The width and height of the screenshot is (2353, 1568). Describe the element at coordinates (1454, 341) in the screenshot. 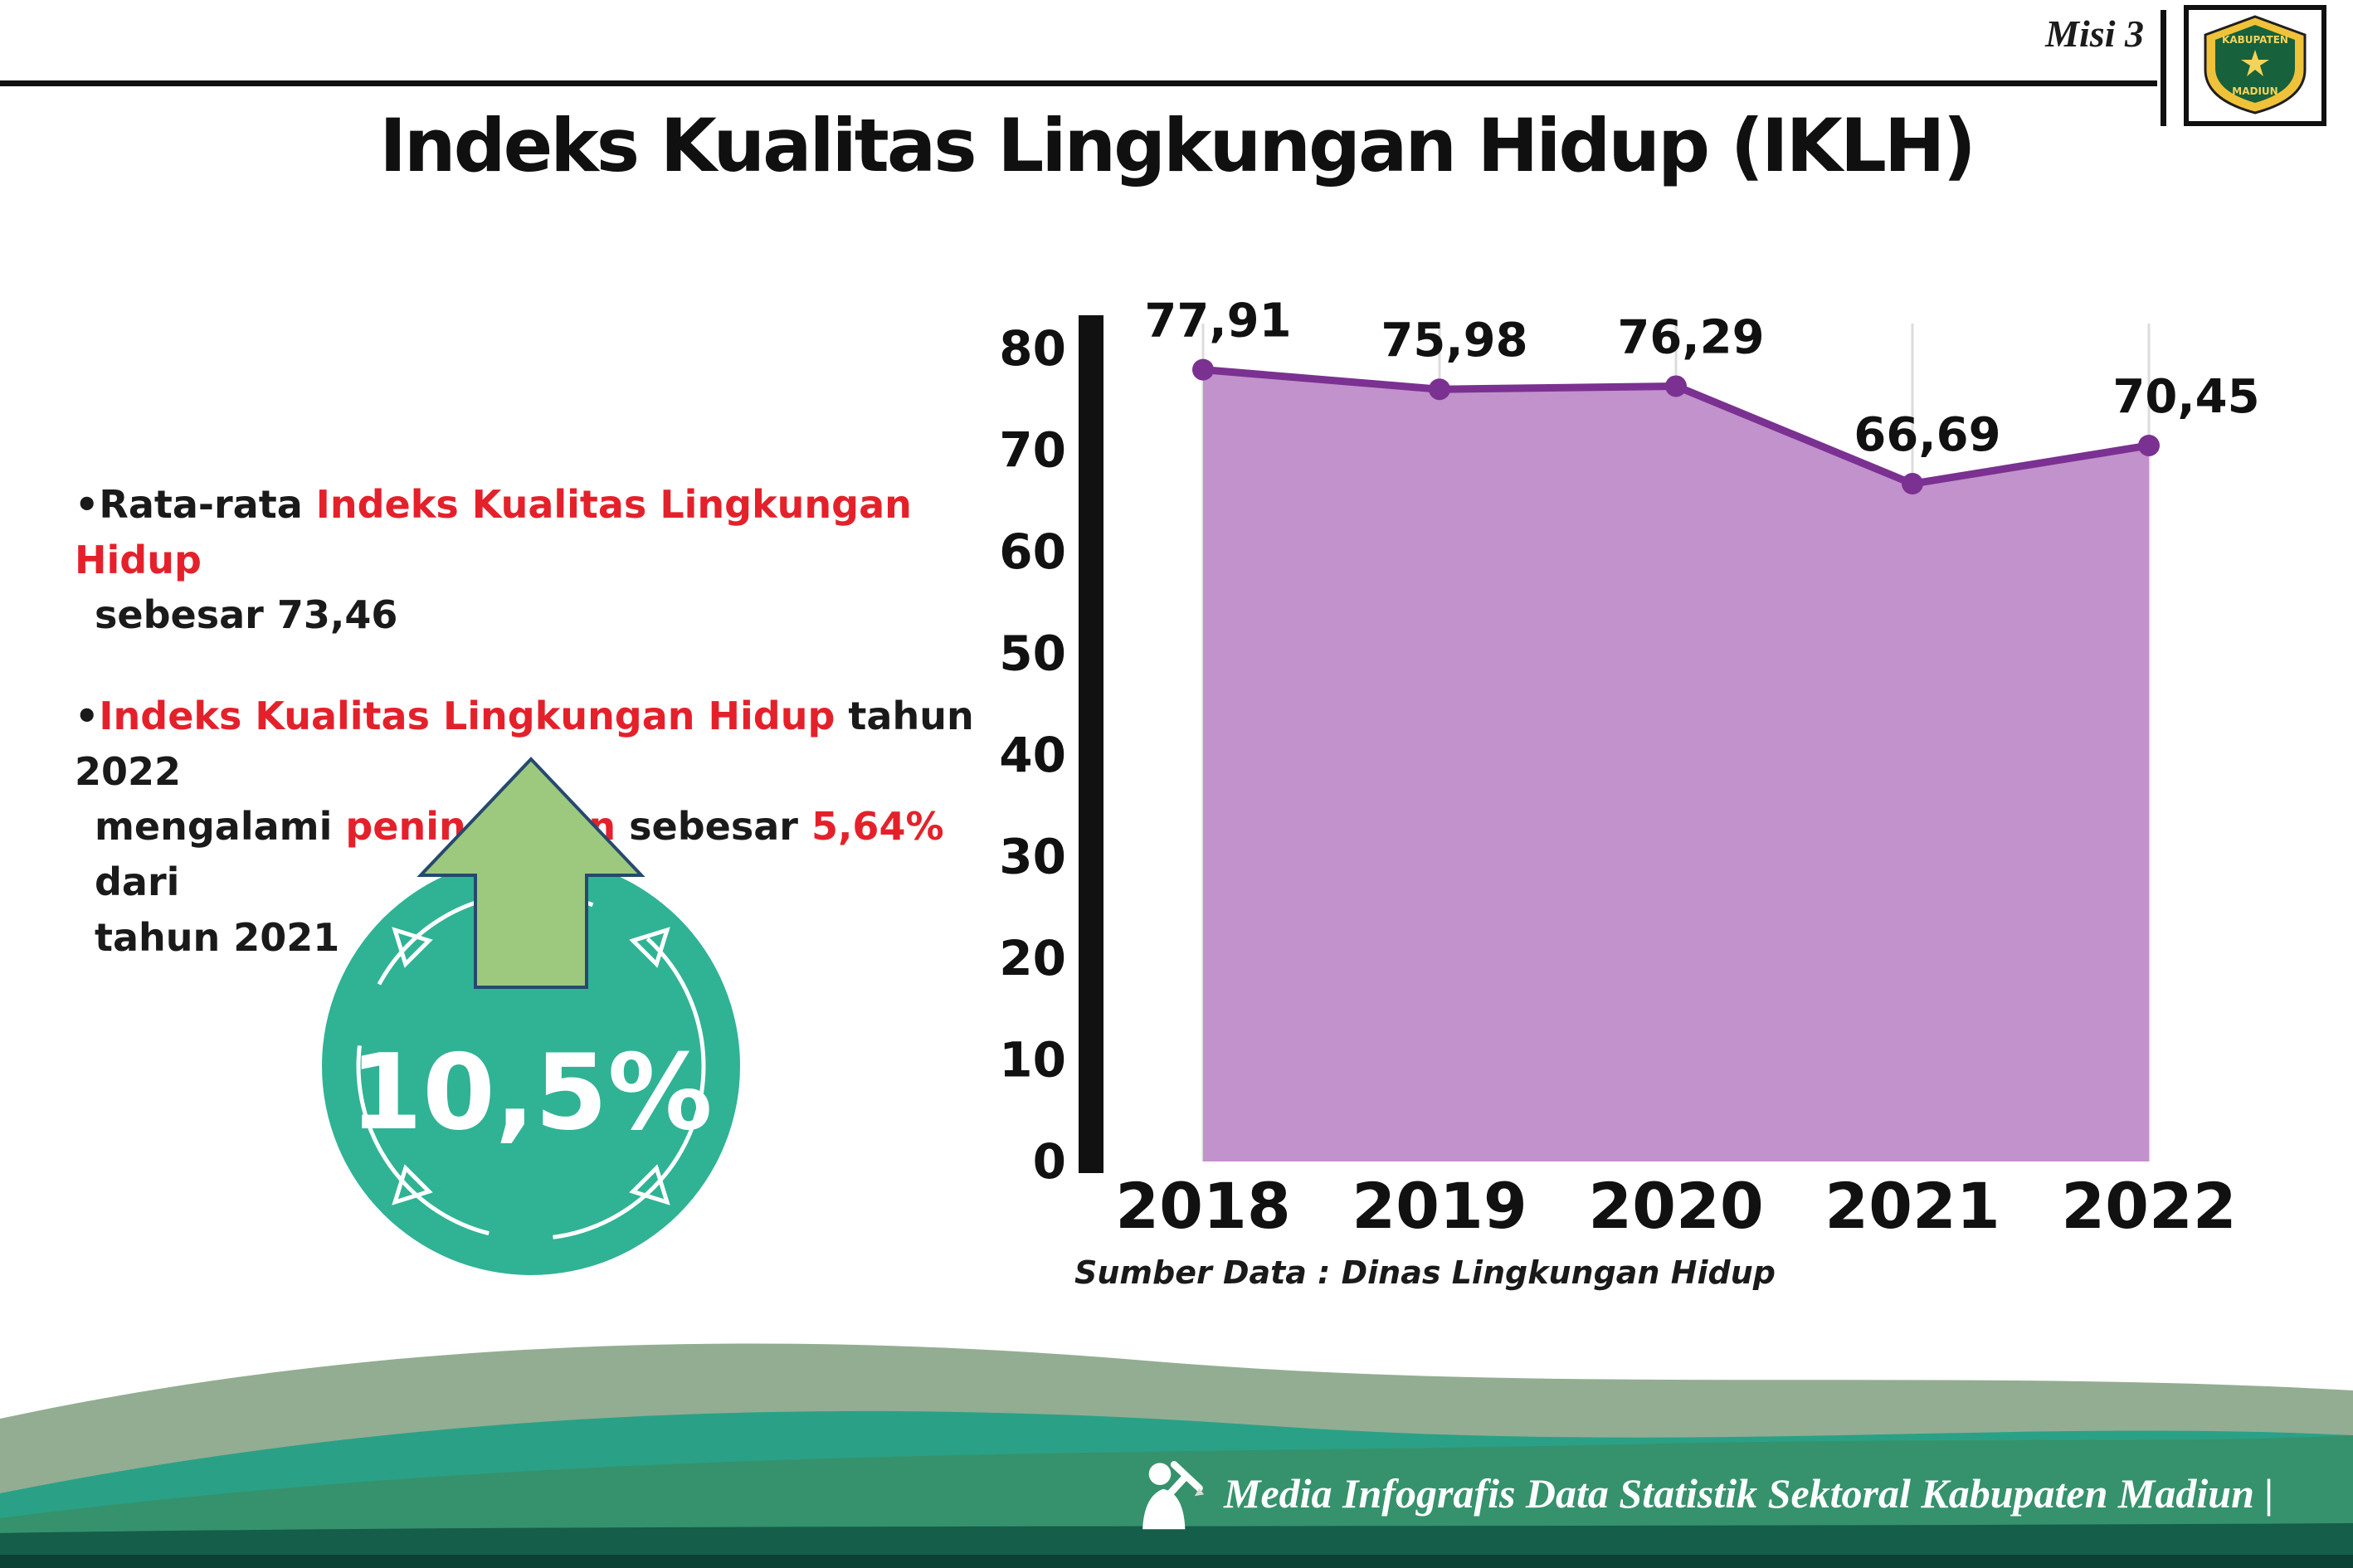

I see `point-label: 75,98` at that location.